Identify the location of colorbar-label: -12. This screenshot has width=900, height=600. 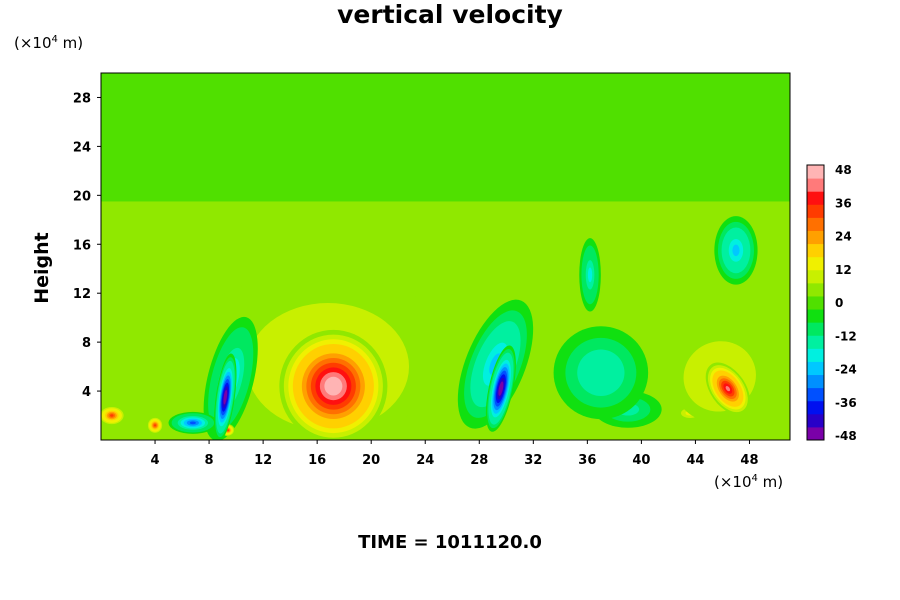
(846, 336).